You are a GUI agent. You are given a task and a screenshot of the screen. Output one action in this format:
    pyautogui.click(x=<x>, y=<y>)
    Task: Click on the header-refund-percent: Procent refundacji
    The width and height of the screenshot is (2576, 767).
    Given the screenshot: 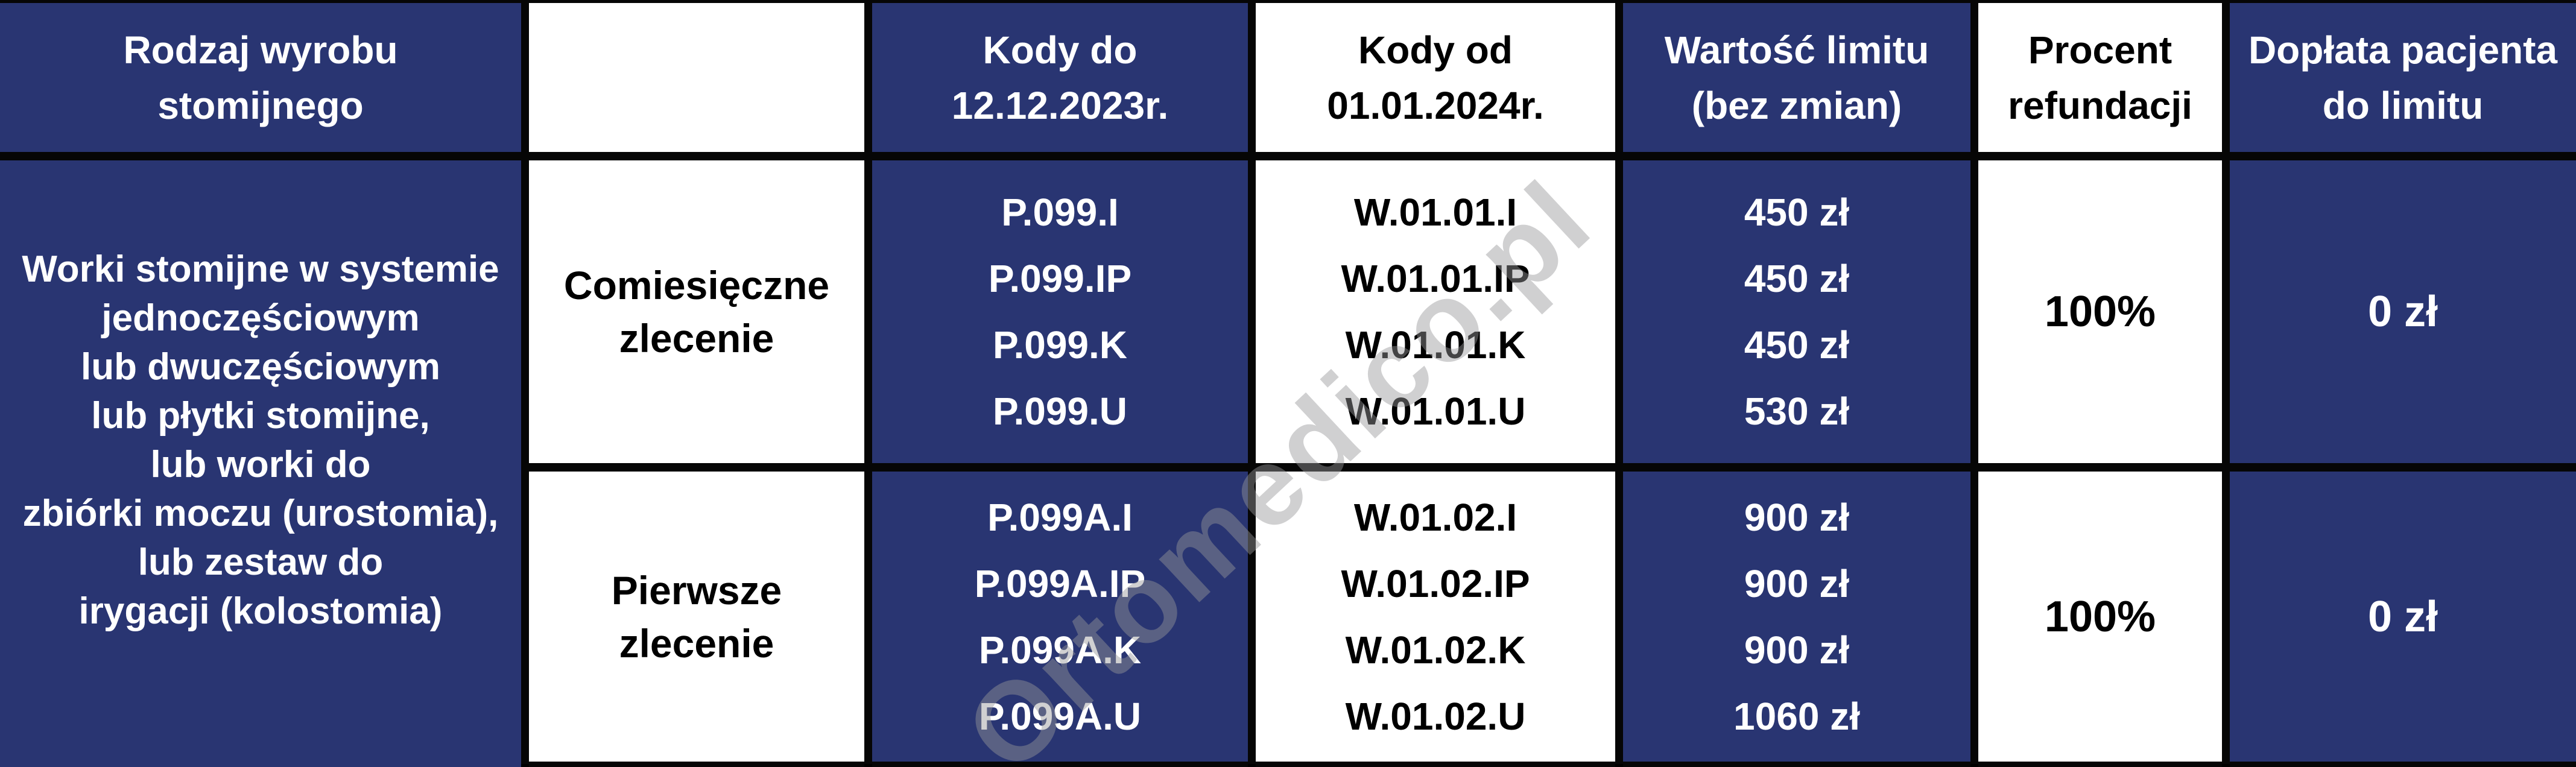 What is the action you would take?
    pyautogui.click(x=2100, y=78)
    